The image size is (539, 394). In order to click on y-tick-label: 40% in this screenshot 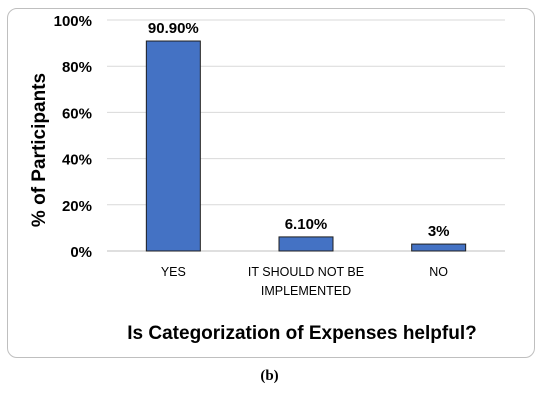, I will do `click(77, 160)`.